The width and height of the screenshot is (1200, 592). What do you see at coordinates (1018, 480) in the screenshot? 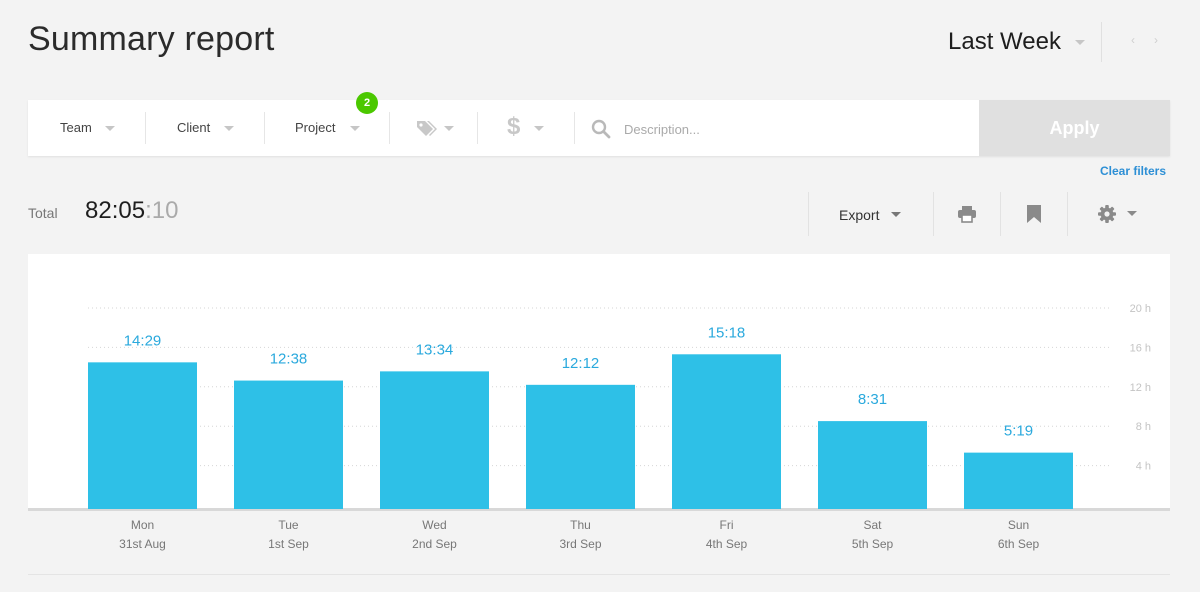
I see `bar-sun` at bounding box center [1018, 480].